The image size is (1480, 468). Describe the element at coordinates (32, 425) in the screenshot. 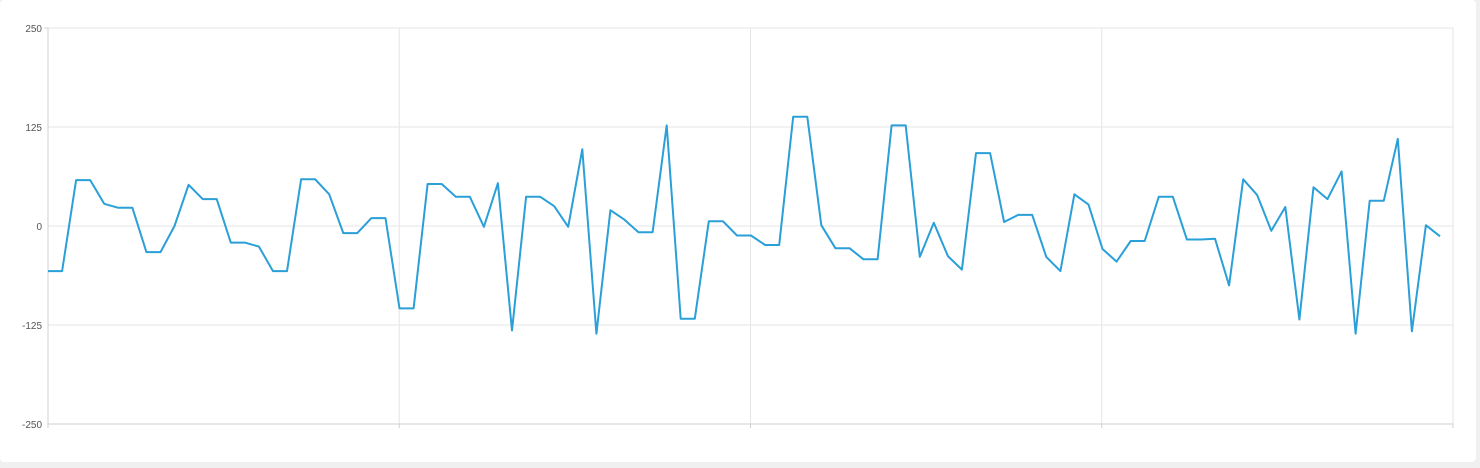

I see `y-tick-label: -250` at that location.